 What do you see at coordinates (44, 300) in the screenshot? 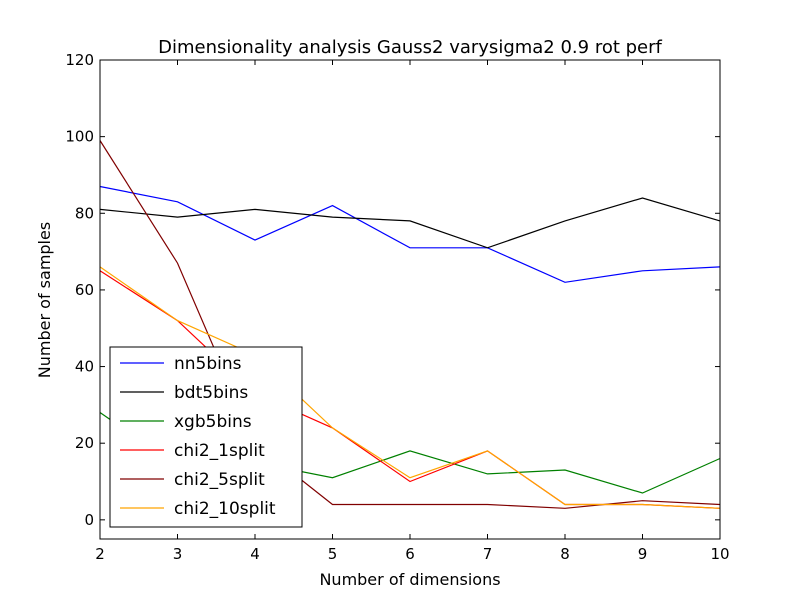
I see `y-axis-label: Number of samples` at bounding box center [44, 300].